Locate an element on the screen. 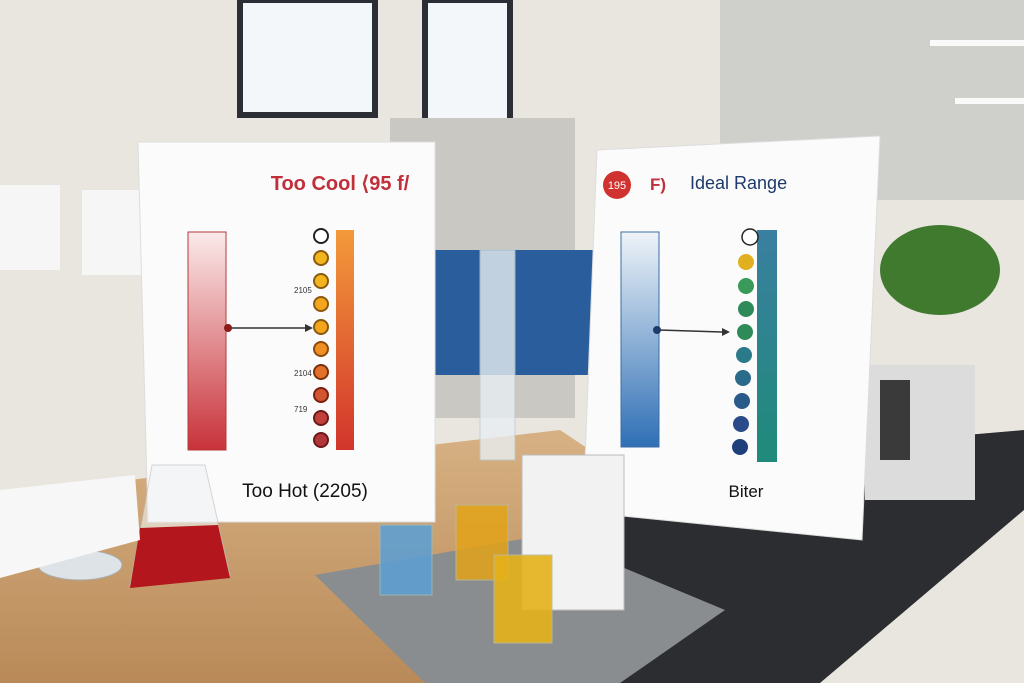 The image size is (1024, 683). beaker-yellow is located at coordinates (523, 599).